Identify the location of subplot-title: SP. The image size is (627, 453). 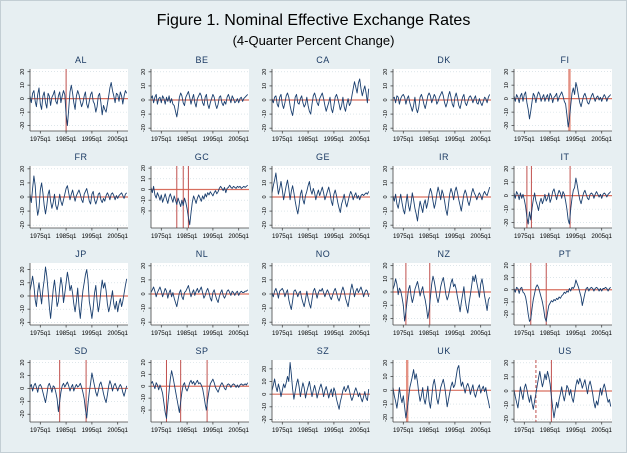
(202, 351).